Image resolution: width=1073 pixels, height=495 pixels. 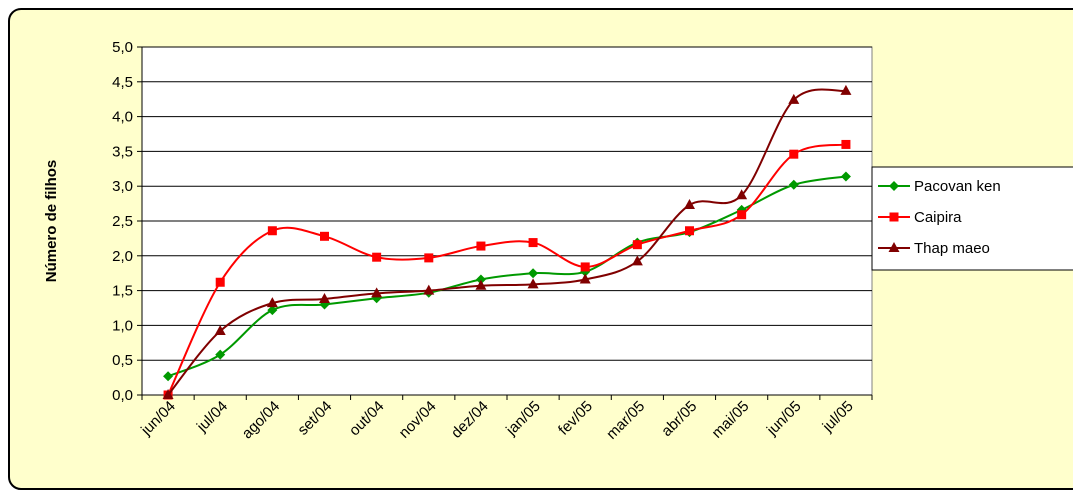 I want to click on y-tick-label: 5,0, so click(x=122, y=47).